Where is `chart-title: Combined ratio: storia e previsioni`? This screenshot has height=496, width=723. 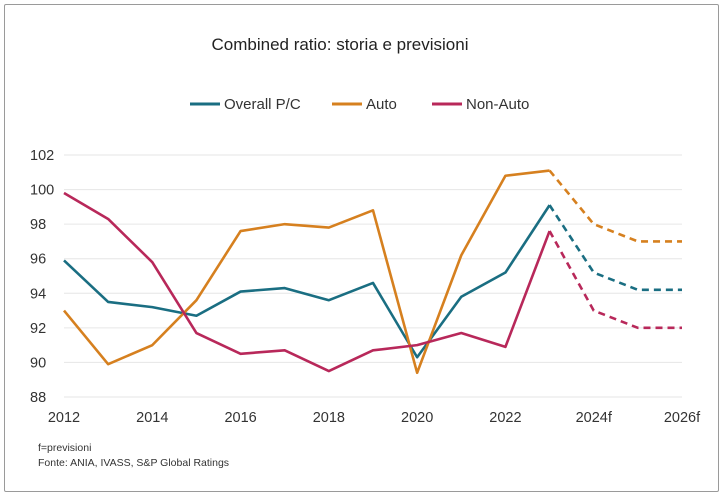
chart-title: Combined ratio: storia e previsioni is located at coordinates (339, 44).